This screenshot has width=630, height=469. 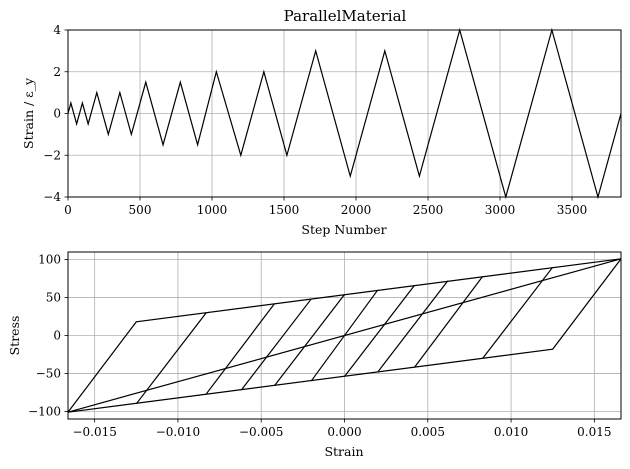 I want to click on x-tick-label: −0.015, so click(x=94, y=432).